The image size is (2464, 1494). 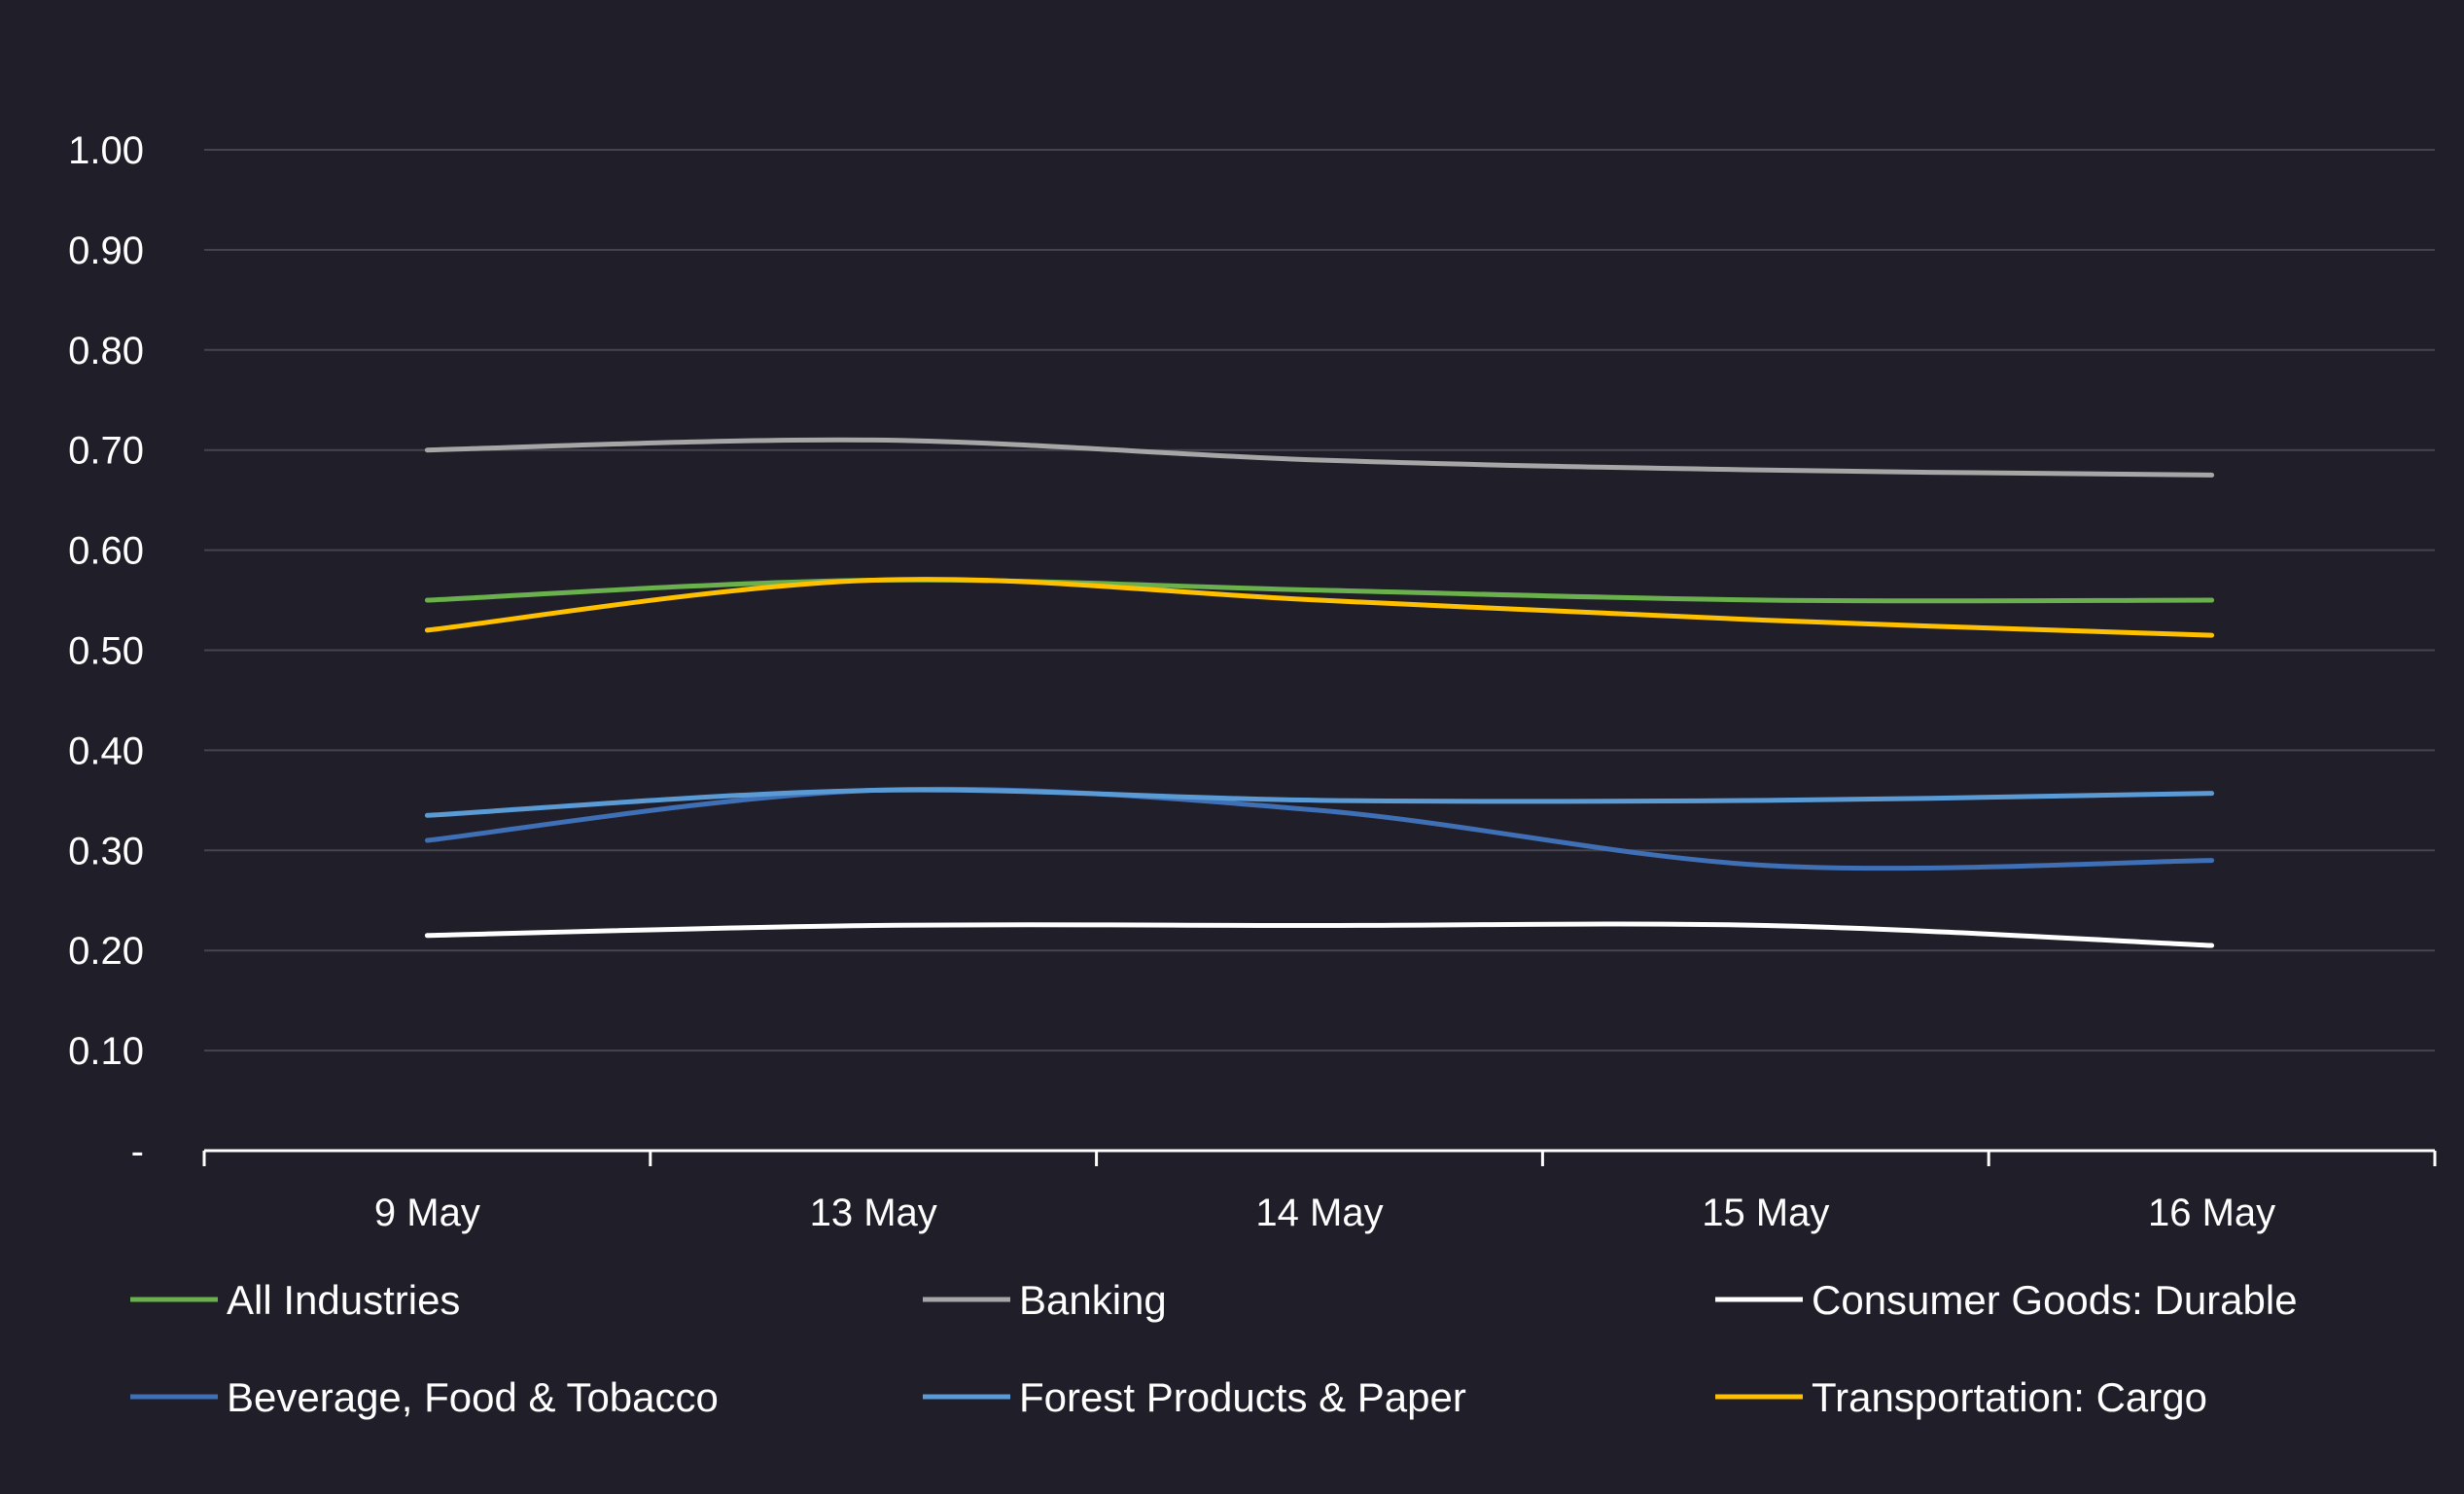 I want to click on x-tick-label: 15 May, so click(x=1765, y=1213).